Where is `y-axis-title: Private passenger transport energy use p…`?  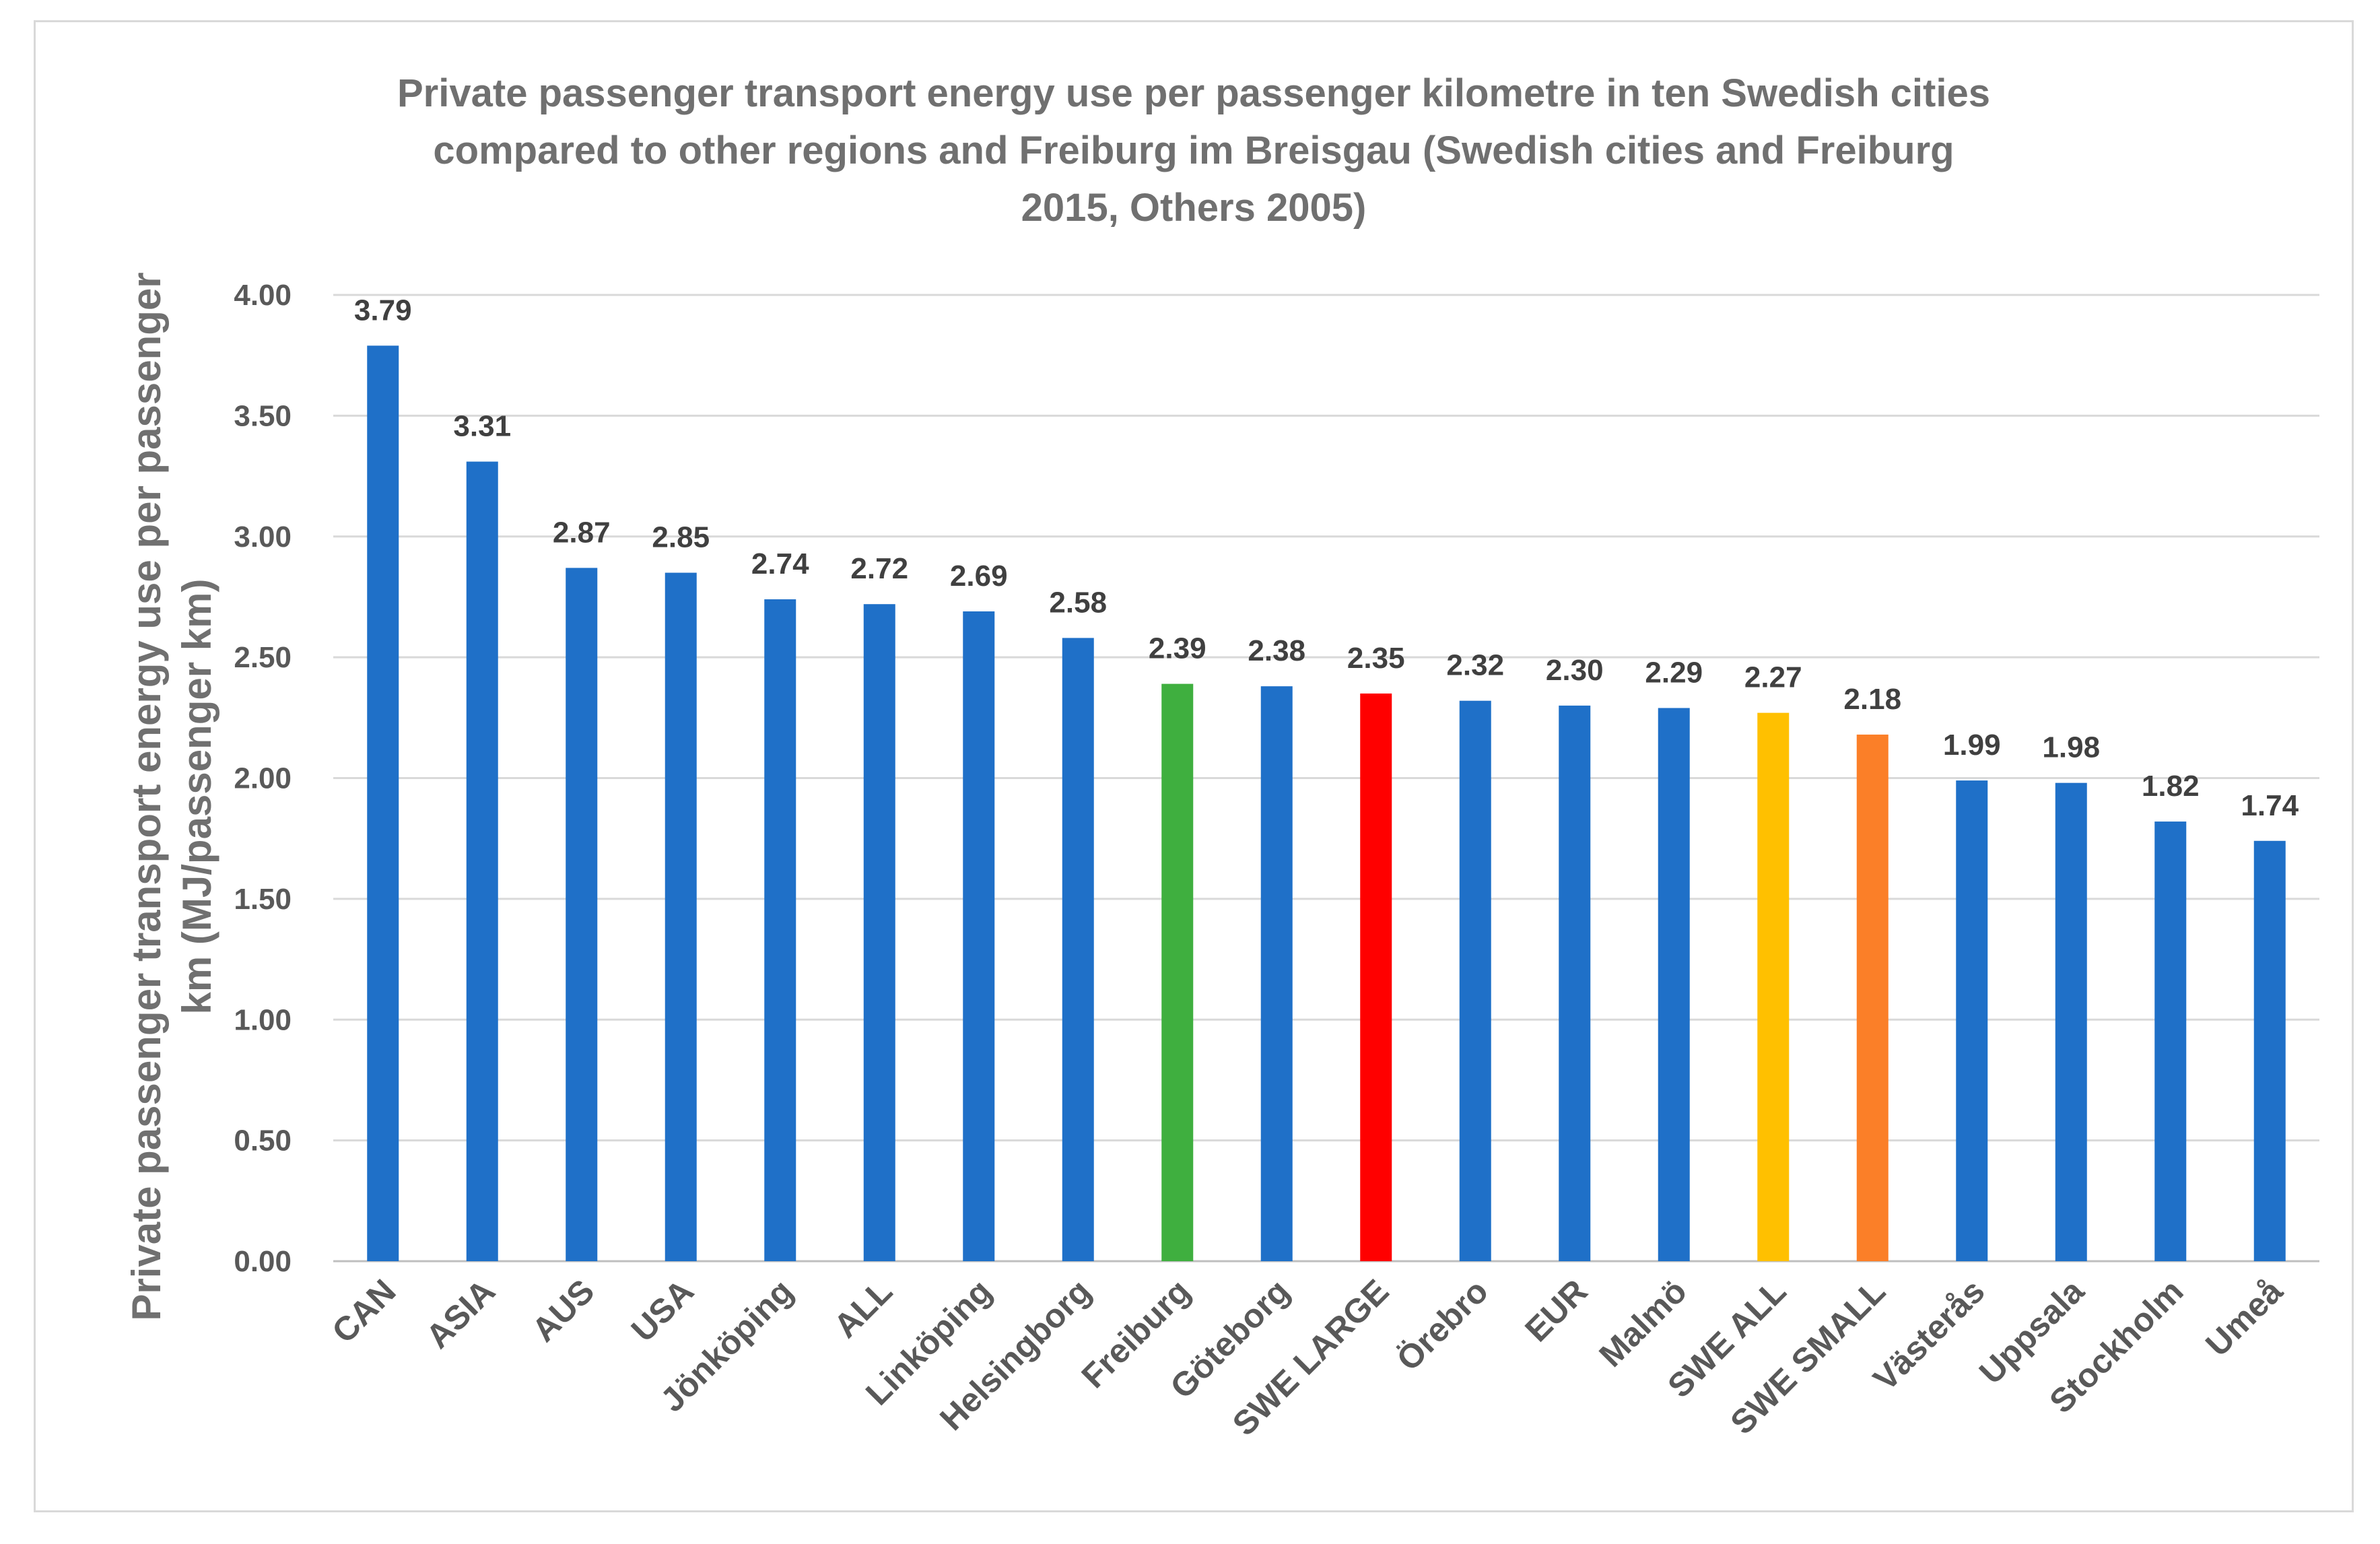
y-axis-title: Private passenger transport energy use p… is located at coordinates (172, 796).